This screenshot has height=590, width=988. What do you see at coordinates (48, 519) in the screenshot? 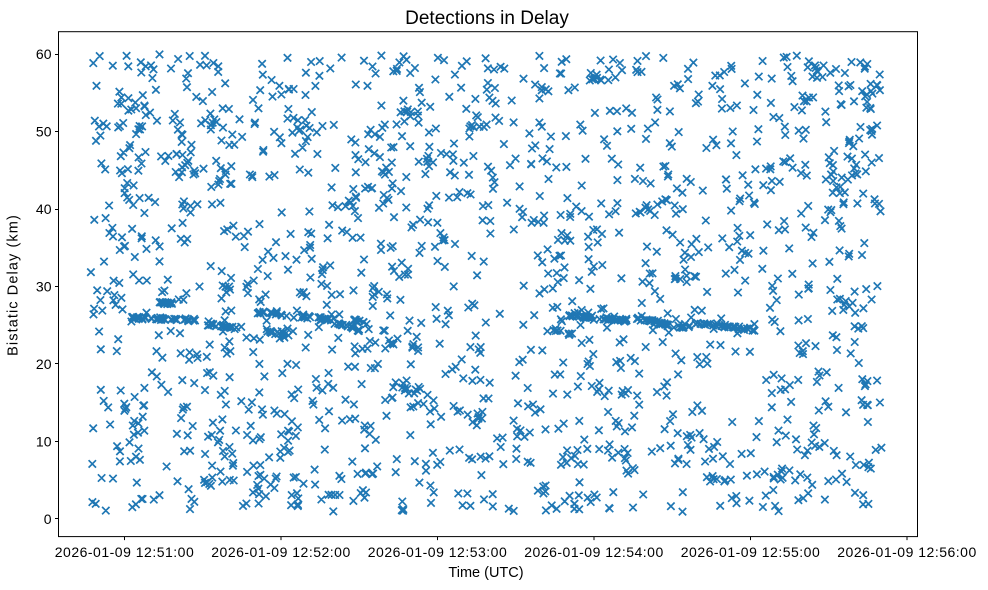
I see `svg-text: 0` at bounding box center [48, 519].